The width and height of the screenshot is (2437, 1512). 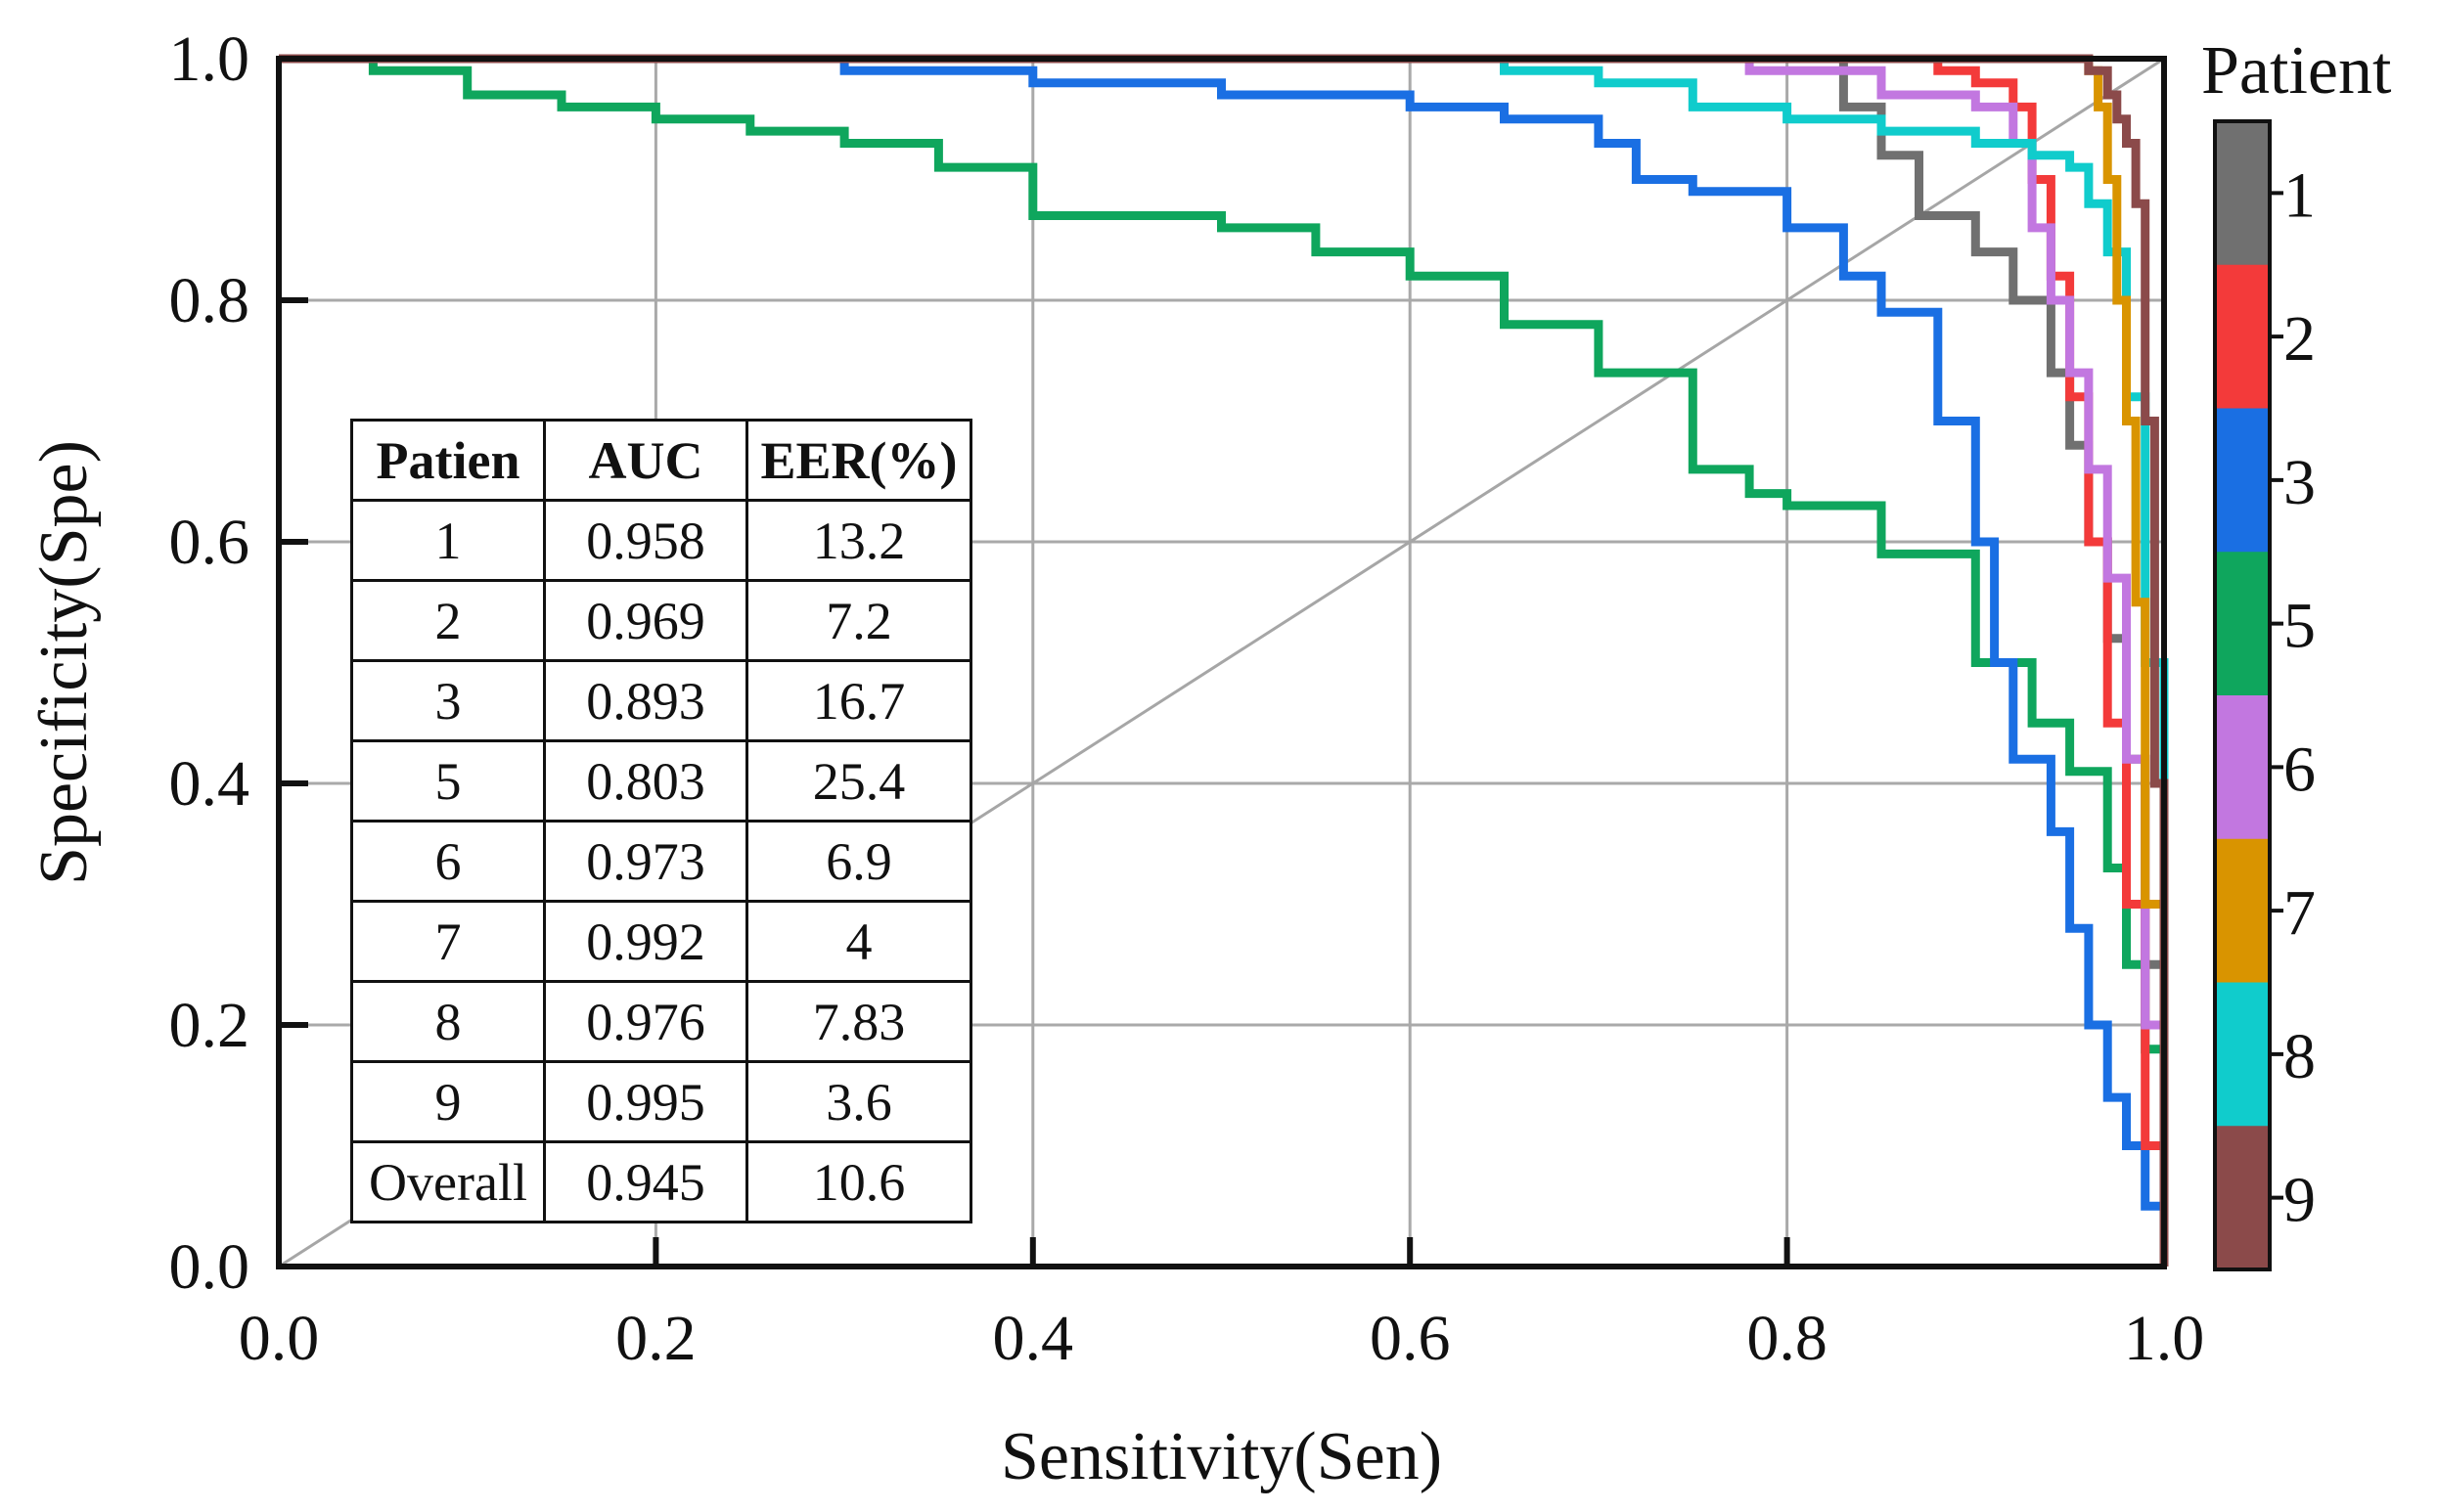 What do you see at coordinates (646, 460) in the screenshot?
I see `header-auc: AUC` at bounding box center [646, 460].